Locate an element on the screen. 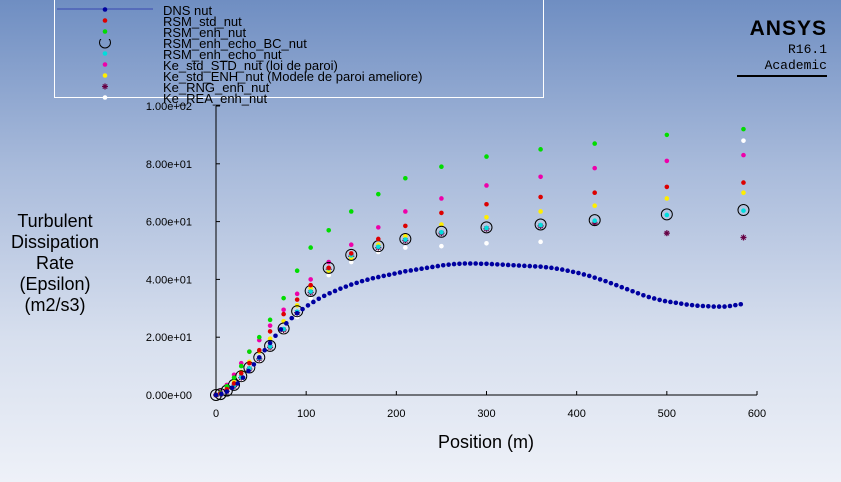  legend-item: RSM_enh_echo_nut is located at coordinates (295, 54).